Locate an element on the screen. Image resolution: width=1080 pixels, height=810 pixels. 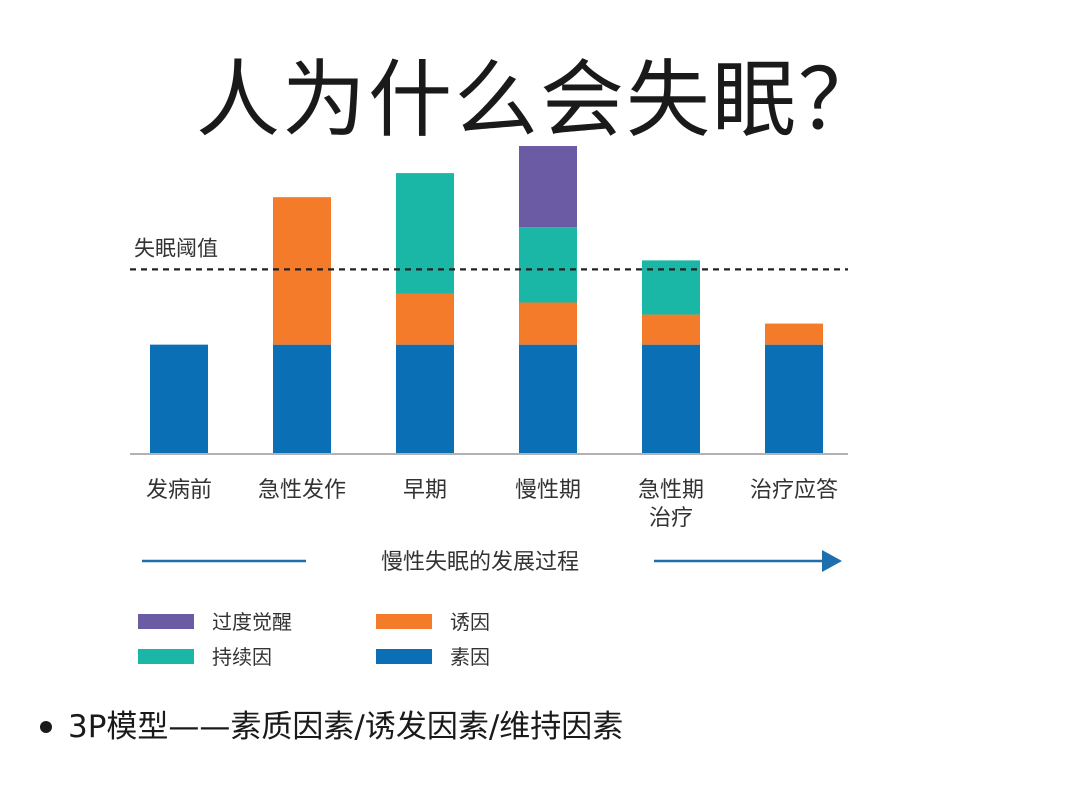
legend-label: 素因 is located at coordinates (470, 657).